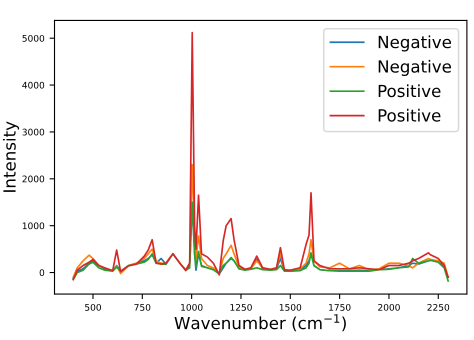  What do you see at coordinates (33, 85) in the screenshot?
I see `y-tick-label: 4000` at bounding box center [33, 85].